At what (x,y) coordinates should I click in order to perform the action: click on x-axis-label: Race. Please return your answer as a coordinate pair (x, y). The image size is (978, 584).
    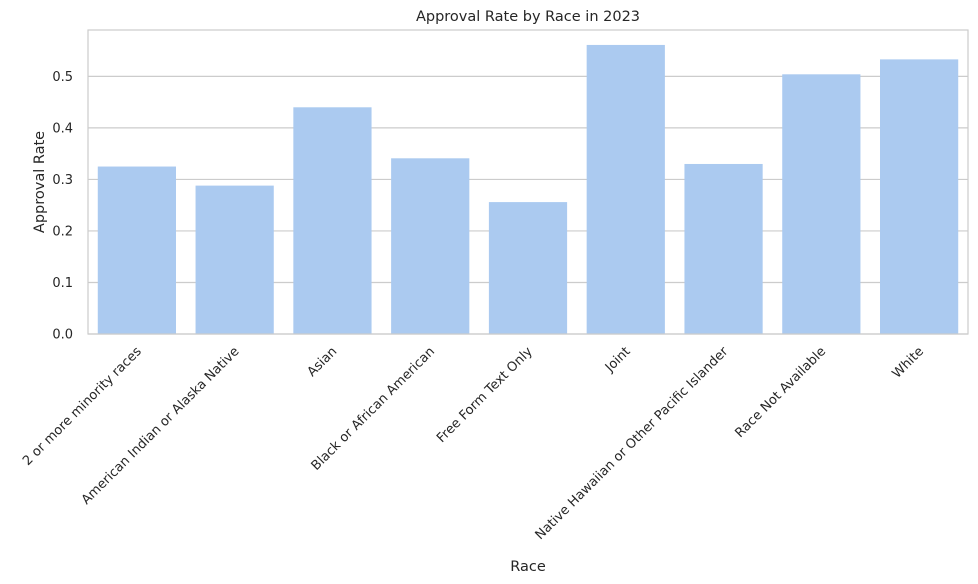
    Looking at the image, I should click on (528, 567).